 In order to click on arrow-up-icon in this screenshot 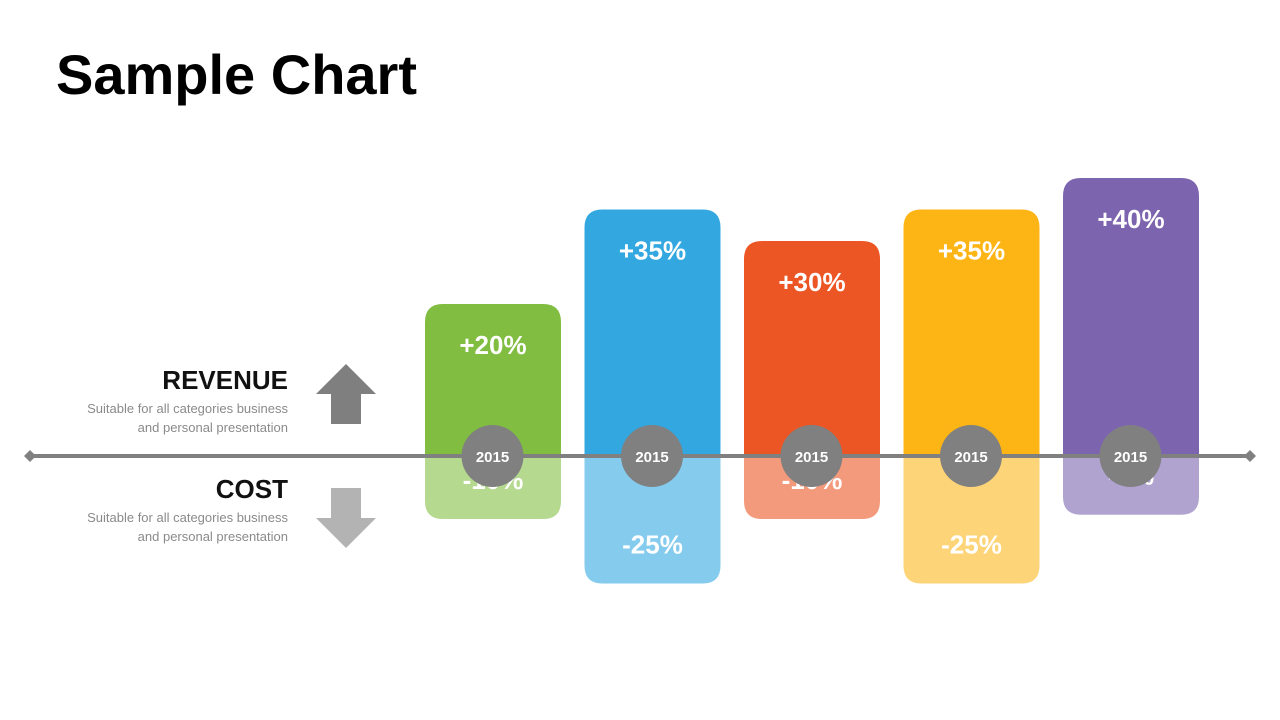, I will do `click(346, 394)`.